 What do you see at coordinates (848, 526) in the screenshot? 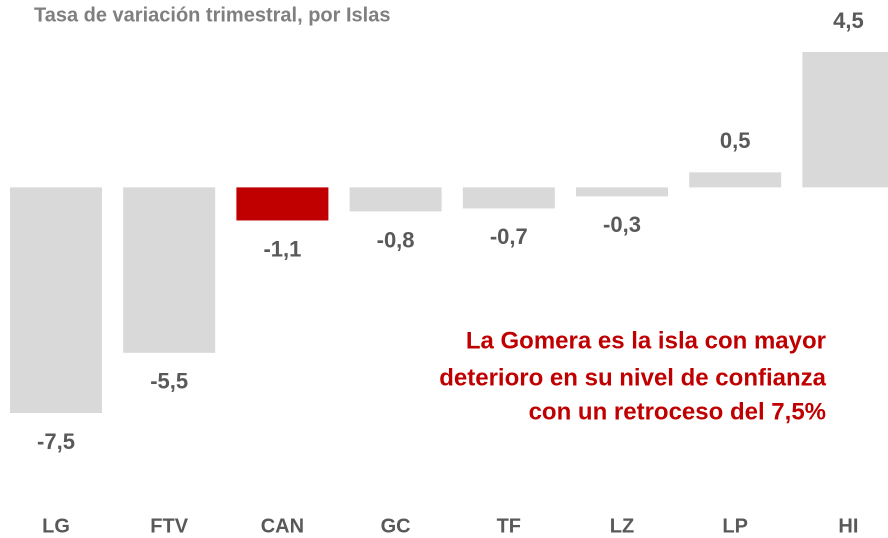
I see `x-tick-label: HI` at bounding box center [848, 526].